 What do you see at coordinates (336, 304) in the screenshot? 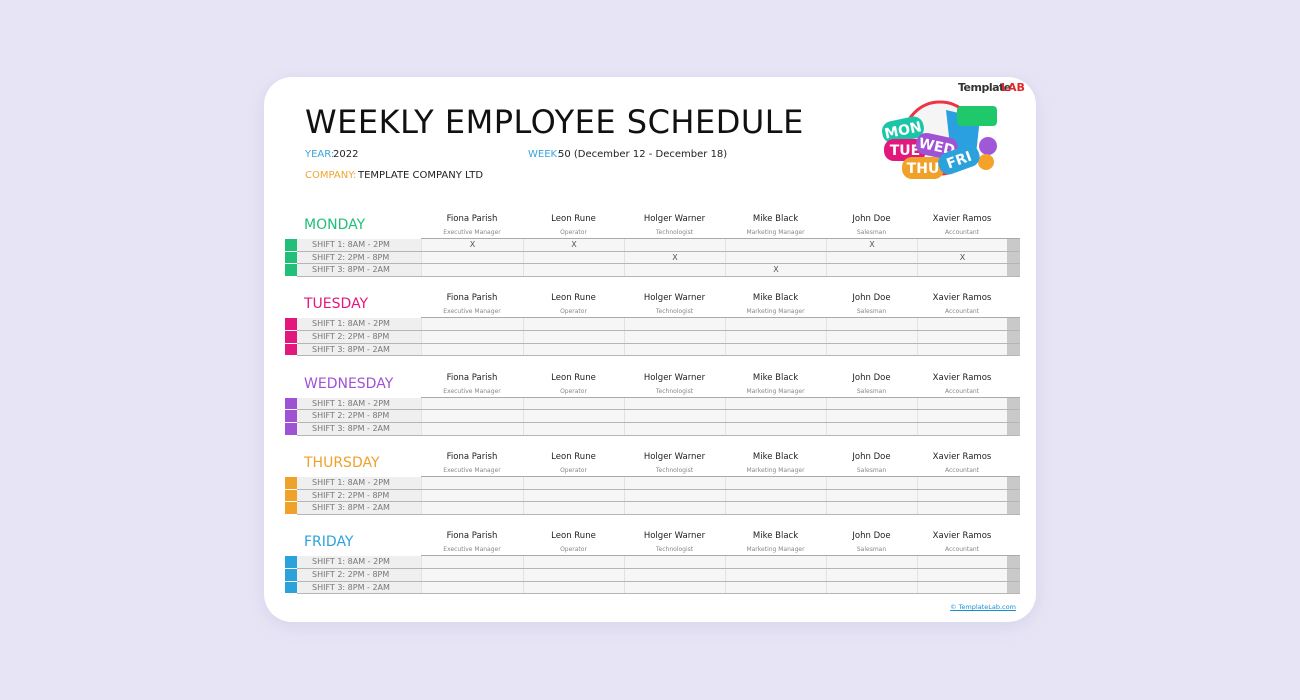
I see `day-name: TUESDAY` at bounding box center [336, 304].